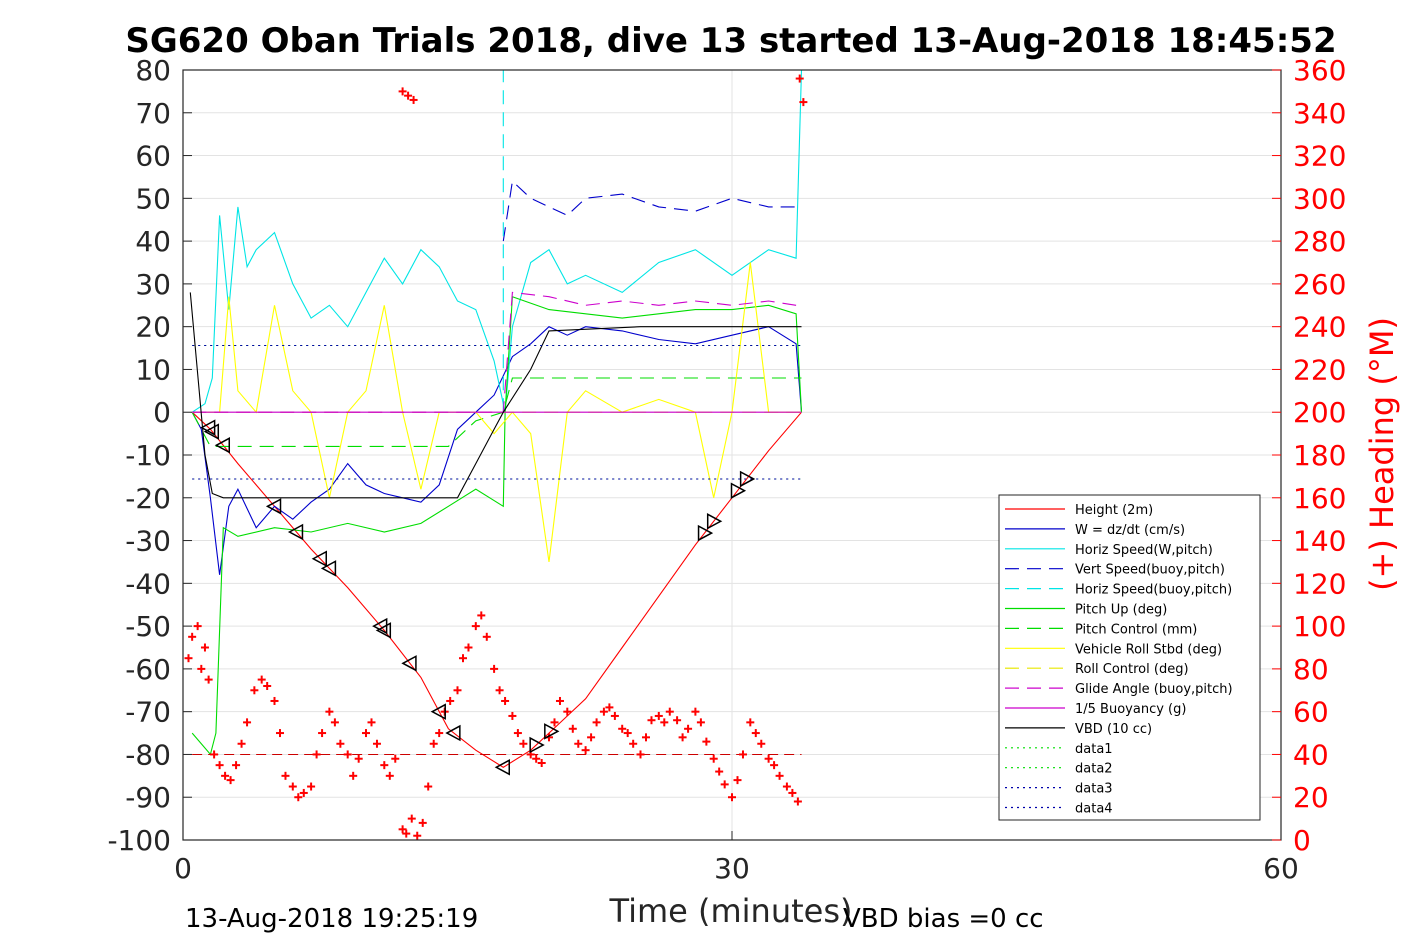  Describe the element at coordinates (943, 919) in the screenshot. I see `footer-vbd-bias: VBD bias =0 cc` at that location.